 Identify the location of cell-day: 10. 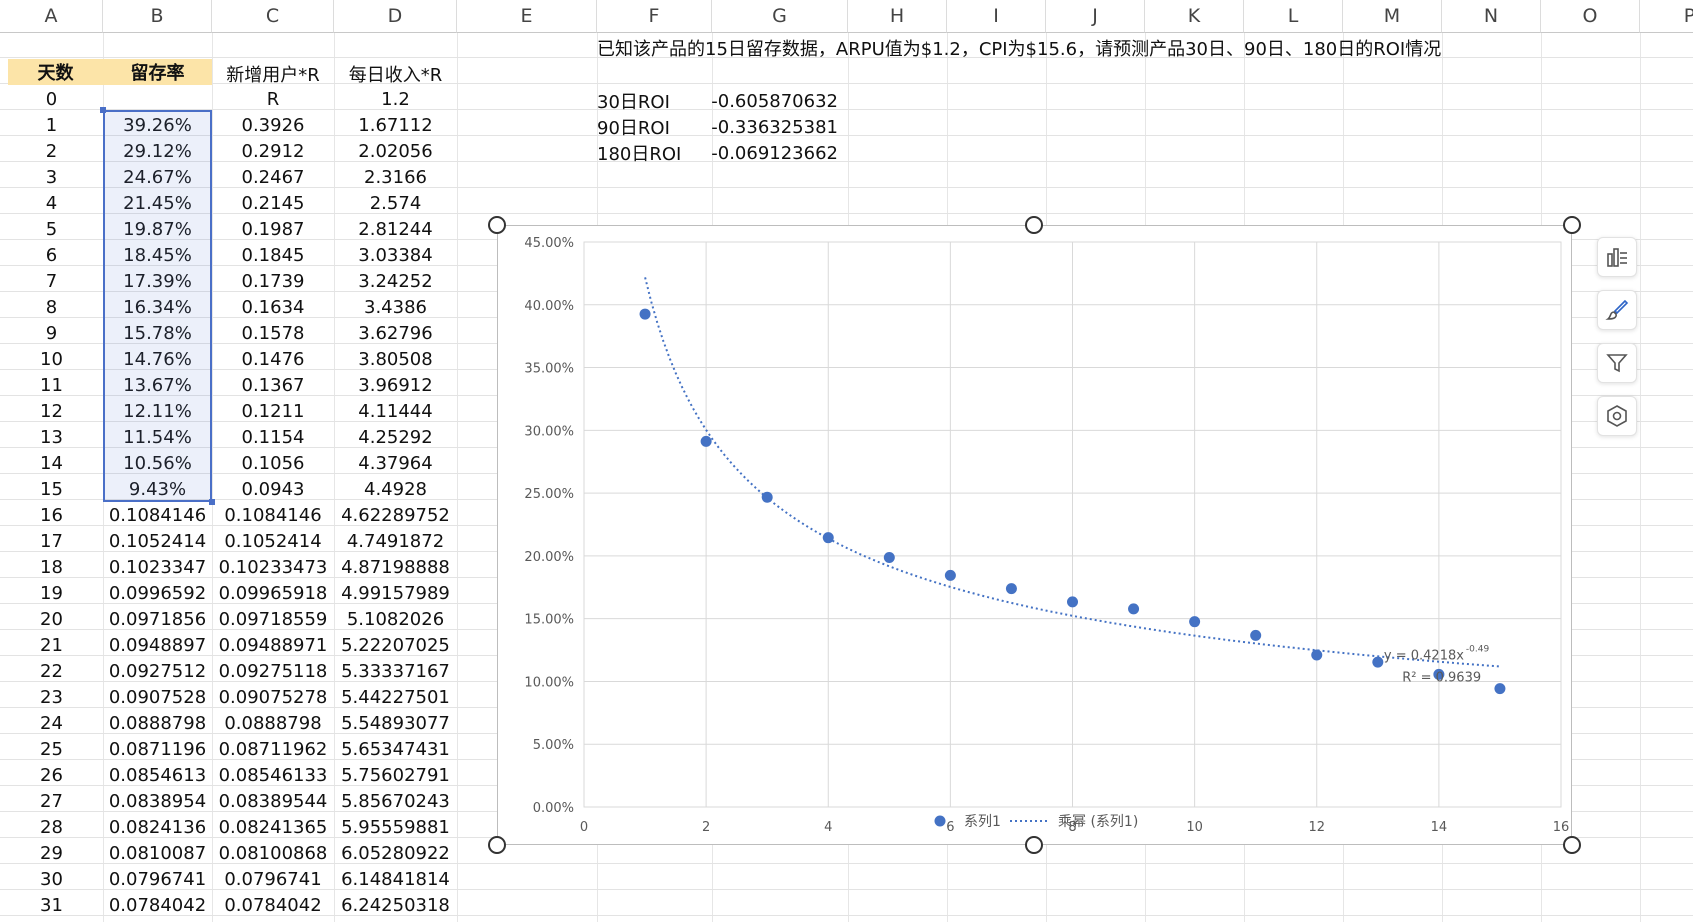
(51, 359).